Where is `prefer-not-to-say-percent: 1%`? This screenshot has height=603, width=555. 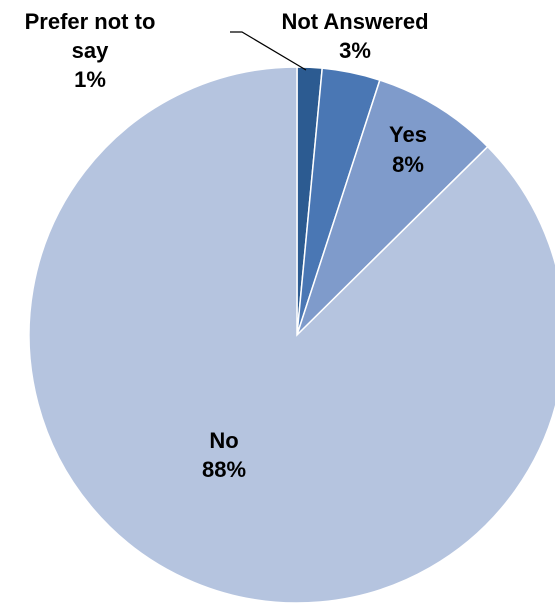 prefer-not-to-say-percent: 1% is located at coordinates (90, 79).